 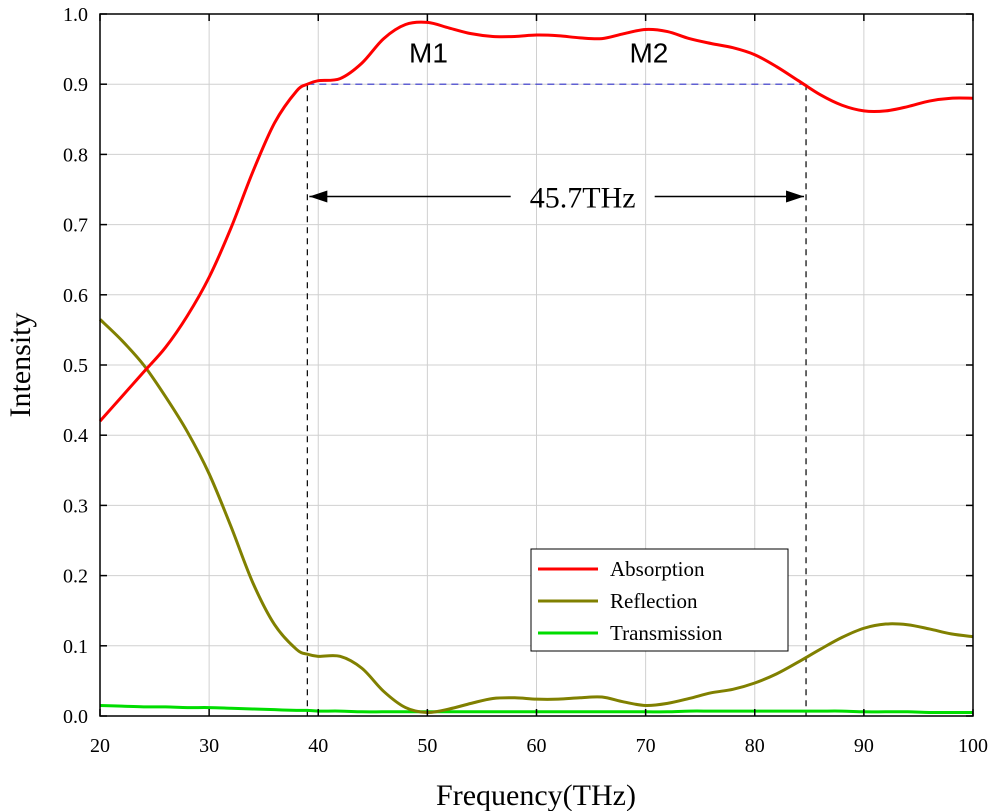 What do you see at coordinates (209, 746) in the screenshot?
I see `x-tick-label: 30` at bounding box center [209, 746].